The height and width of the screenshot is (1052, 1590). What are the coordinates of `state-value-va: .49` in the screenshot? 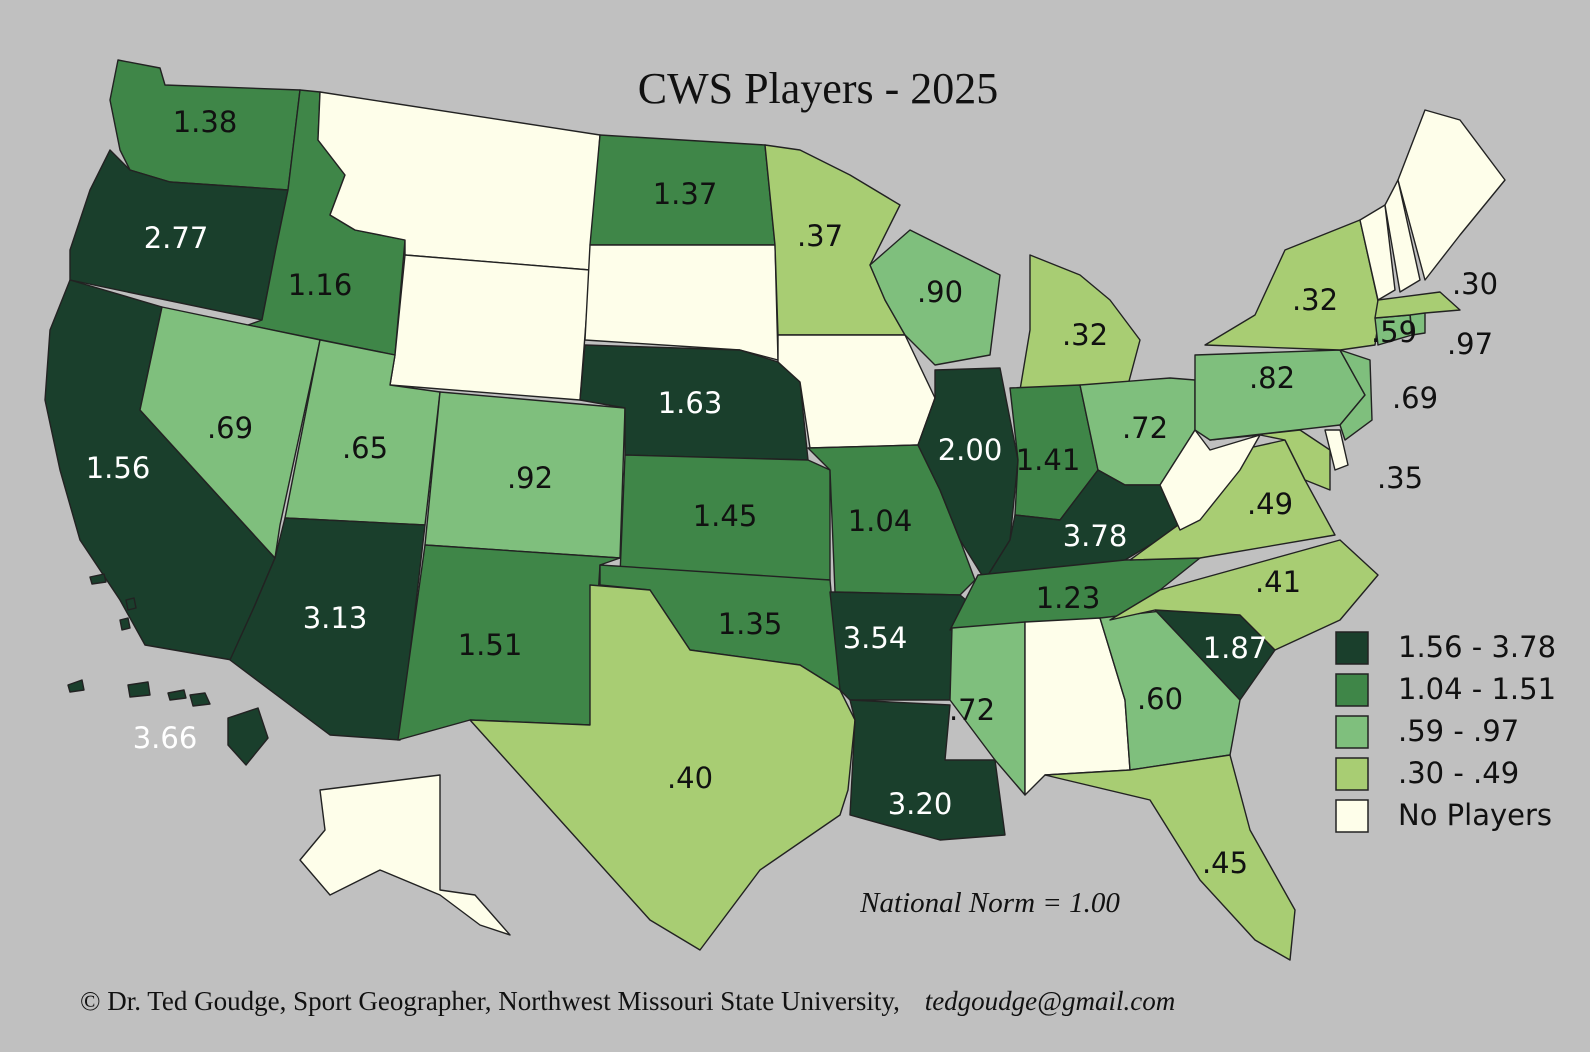 It's located at (1270, 504).